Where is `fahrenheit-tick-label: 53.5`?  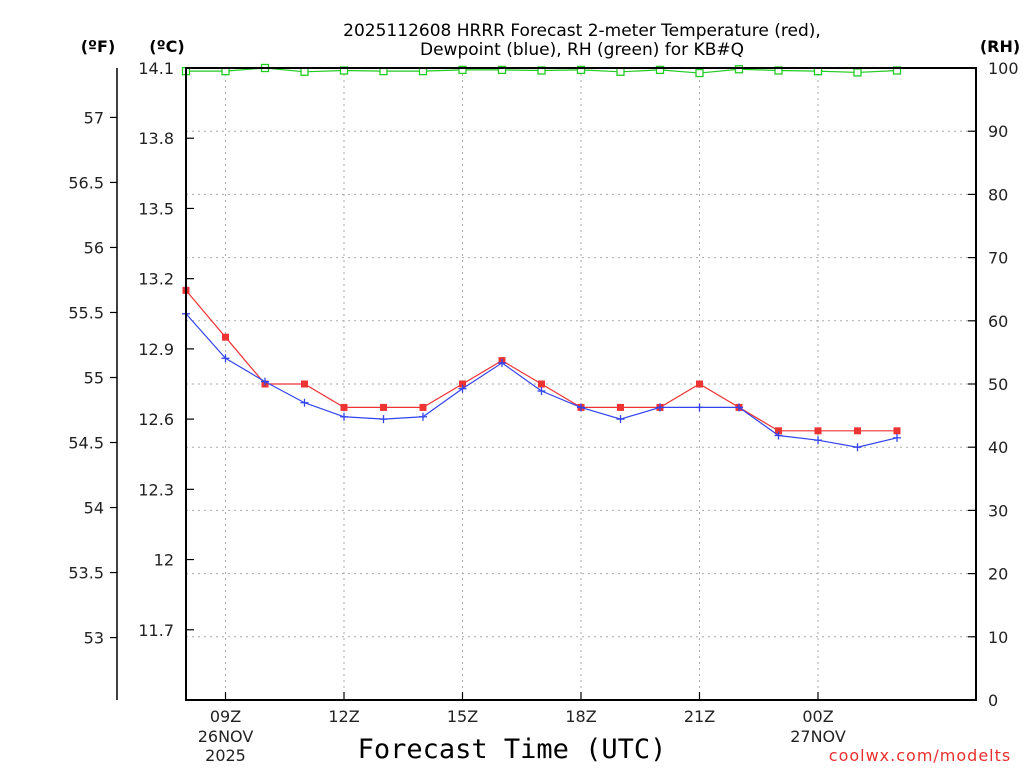
fahrenheit-tick-label: 53.5 is located at coordinates (86, 573).